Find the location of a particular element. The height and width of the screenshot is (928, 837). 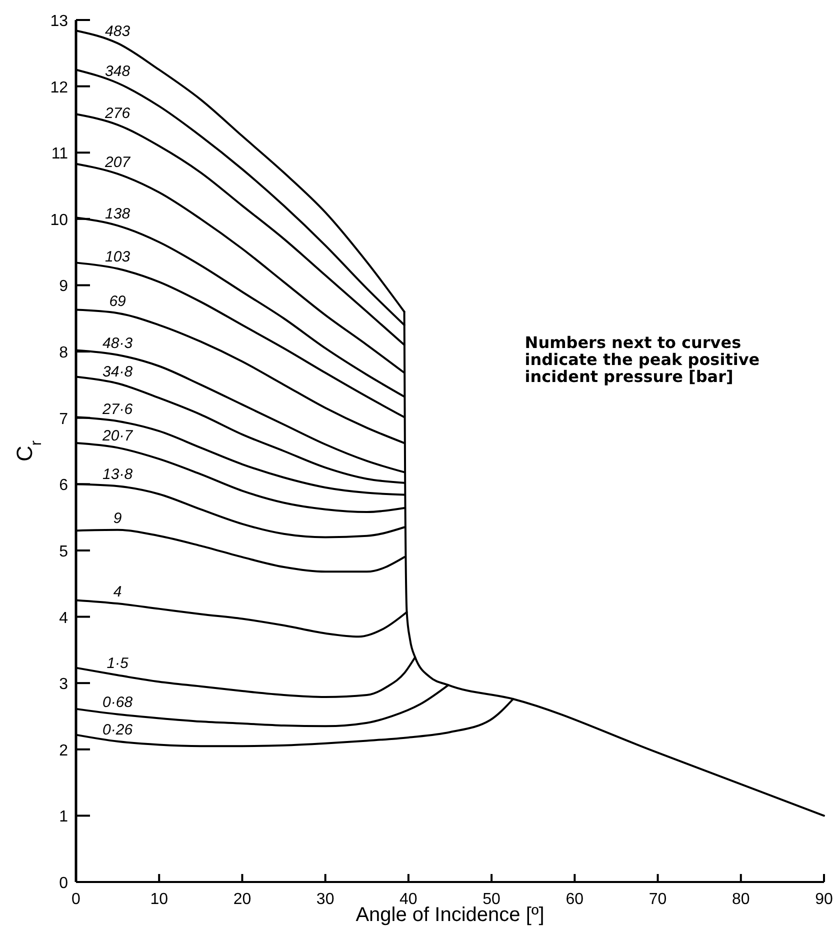

y-tick-label: 10 is located at coordinates (59, 220).